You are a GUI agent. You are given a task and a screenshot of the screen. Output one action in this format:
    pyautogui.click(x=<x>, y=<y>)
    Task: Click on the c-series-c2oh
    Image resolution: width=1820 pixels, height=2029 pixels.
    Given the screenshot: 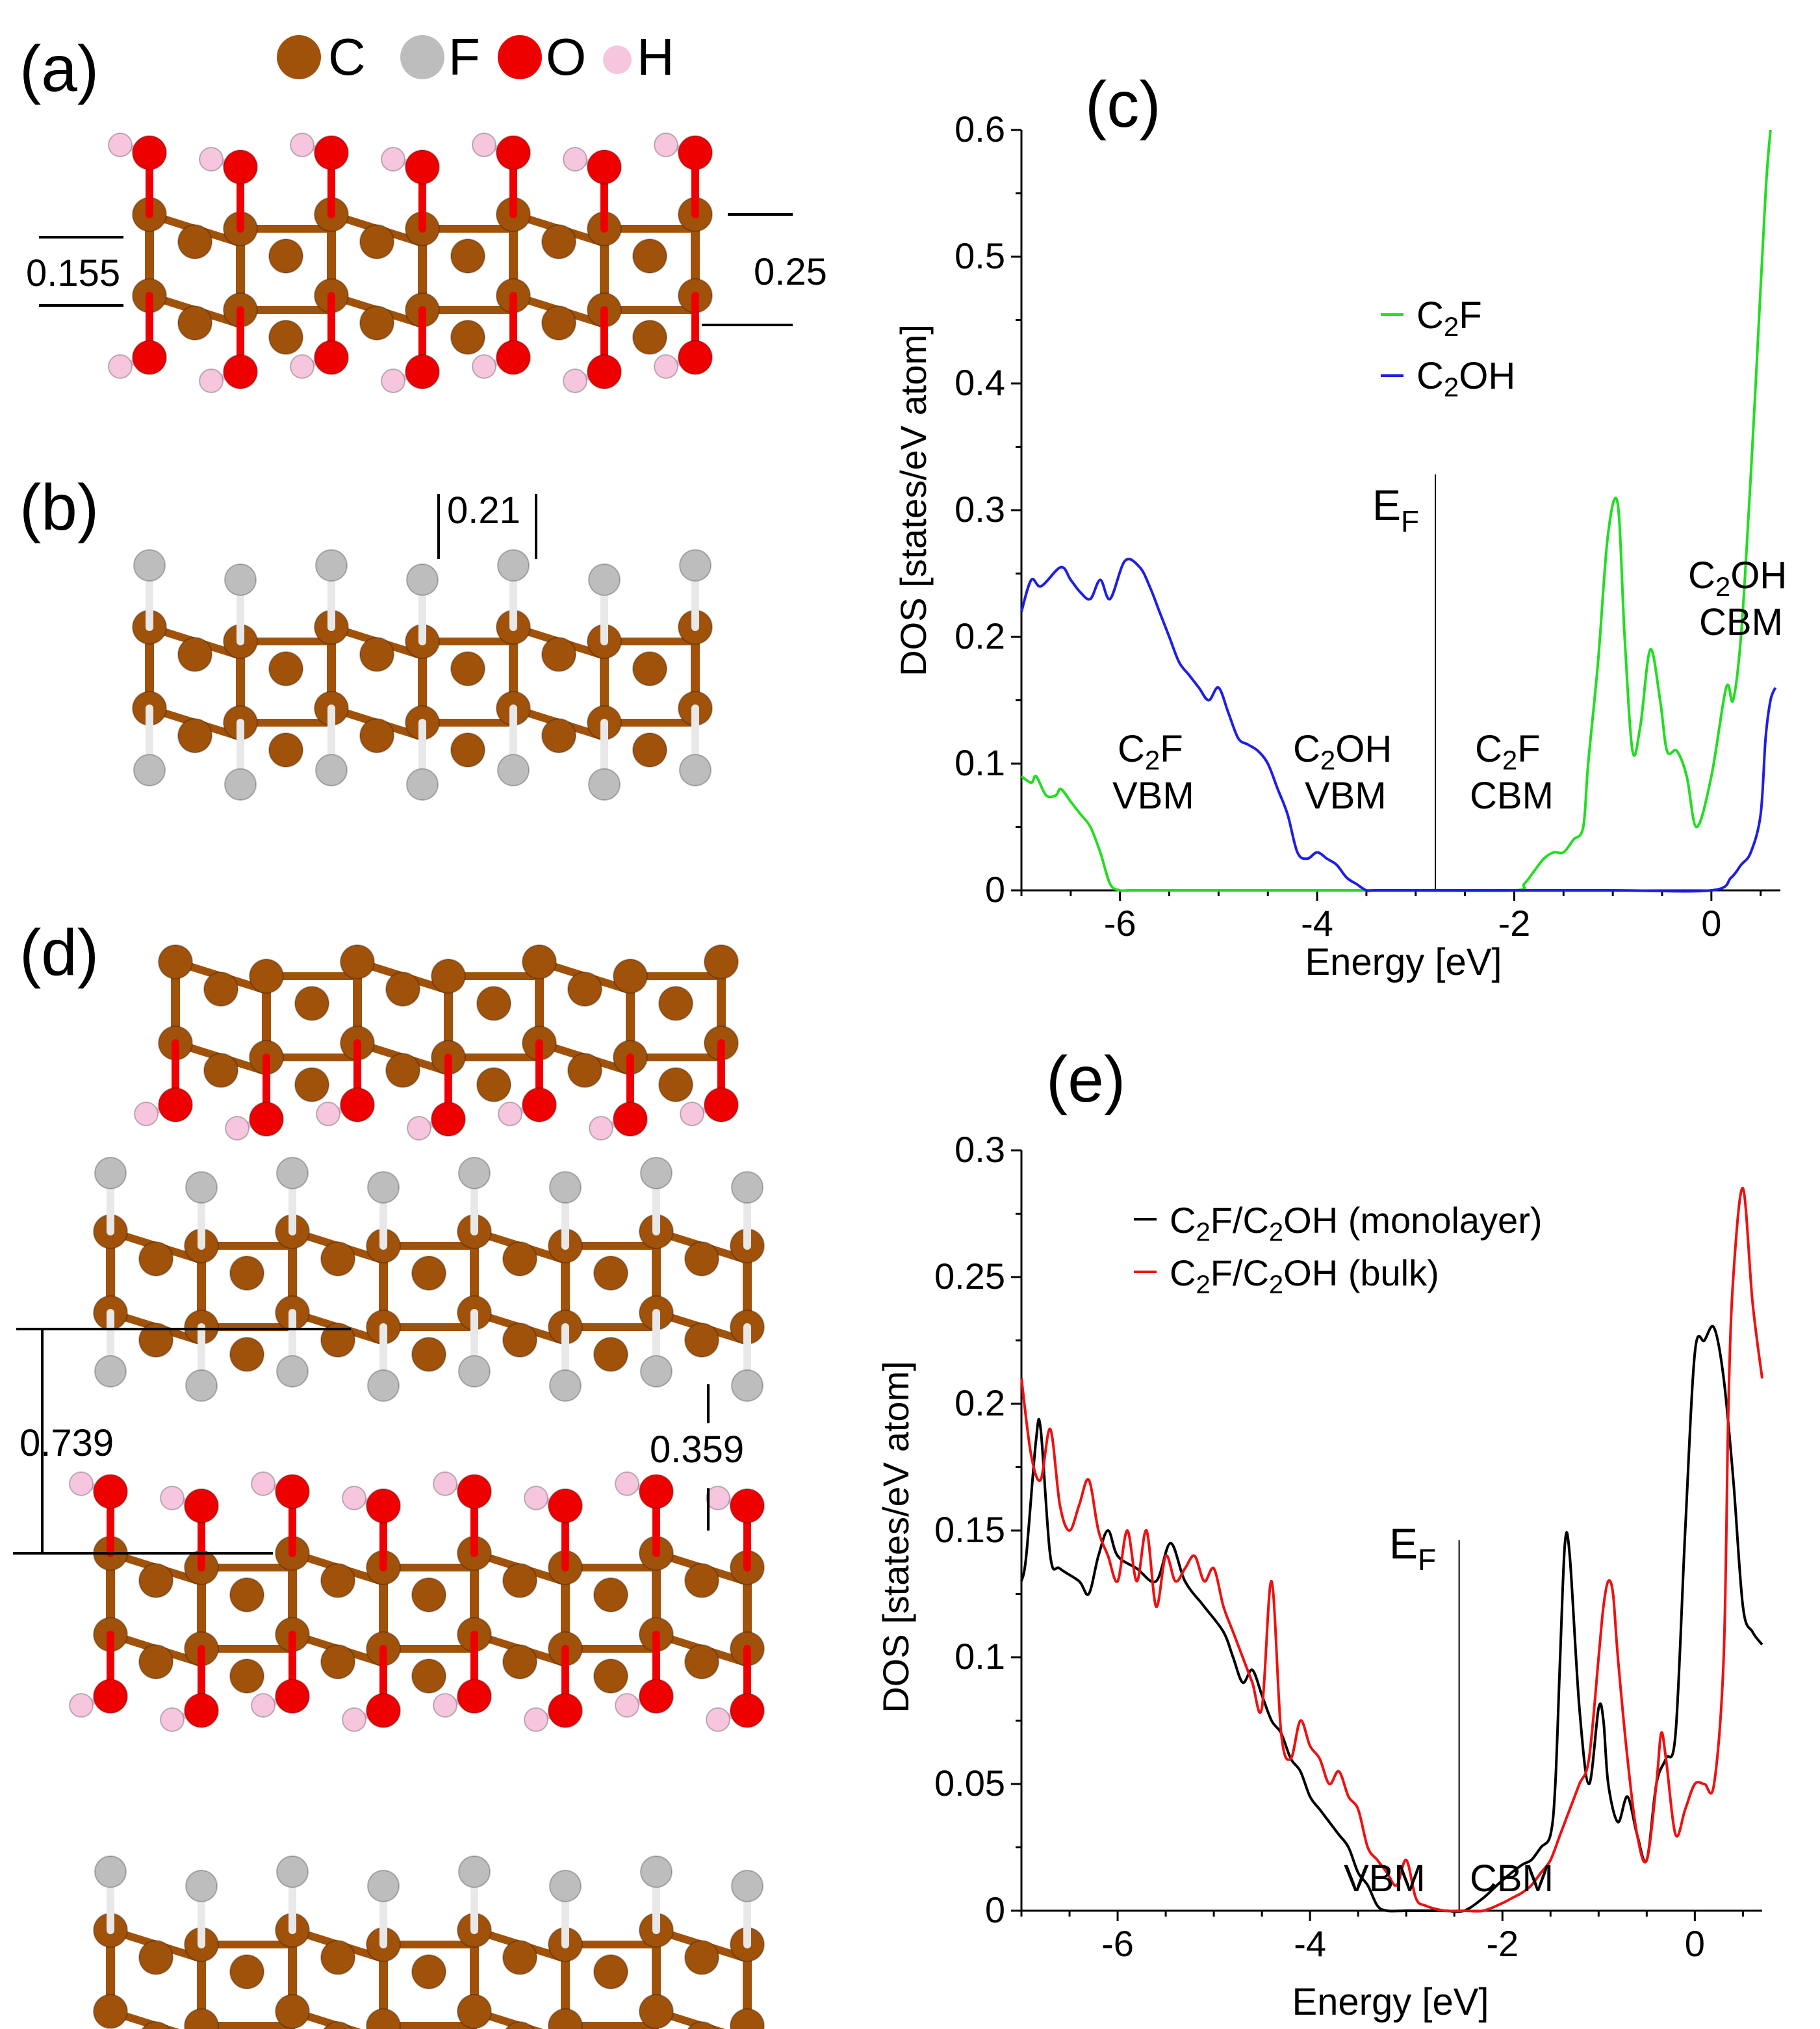 What is the action you would take?
    pyautogui.click(x=1398, y=726)
    